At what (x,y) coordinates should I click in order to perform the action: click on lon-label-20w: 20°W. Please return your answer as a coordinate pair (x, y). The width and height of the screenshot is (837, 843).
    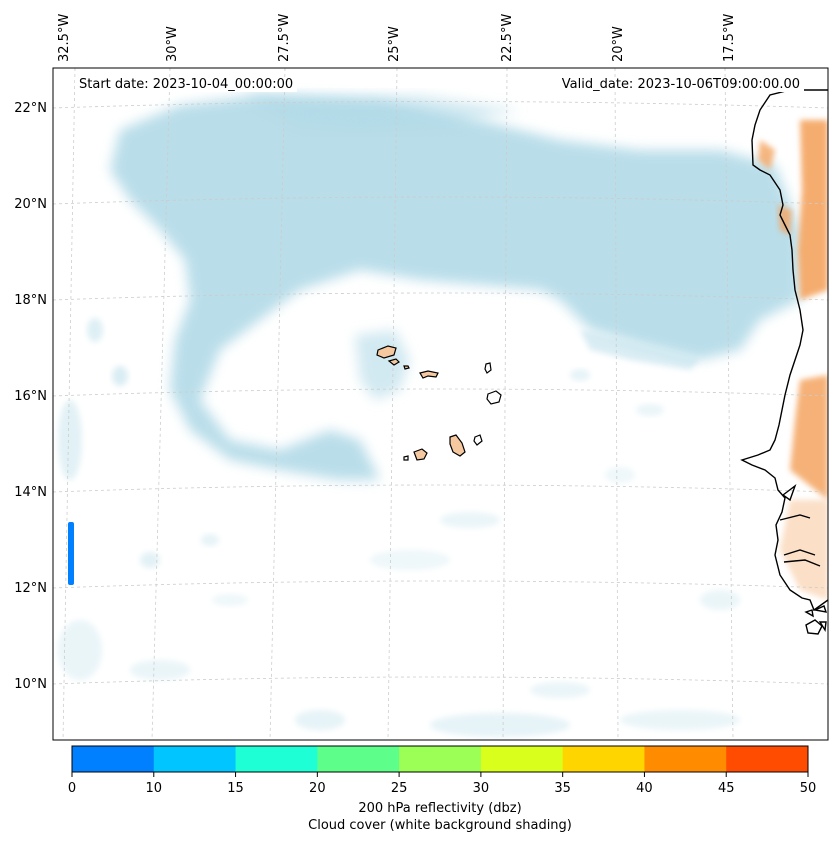
    Looking at the image, I should click on (618, 44).